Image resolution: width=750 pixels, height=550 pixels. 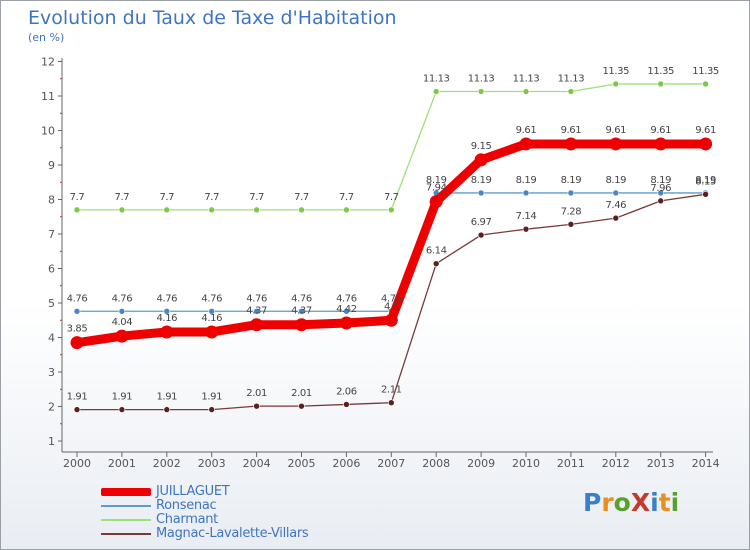 What do you see at coordinates (346, 391) in the screenshot?
I see `data-label-magnac-lavalette-villars: 2.06` at bounding box center [346, 391].